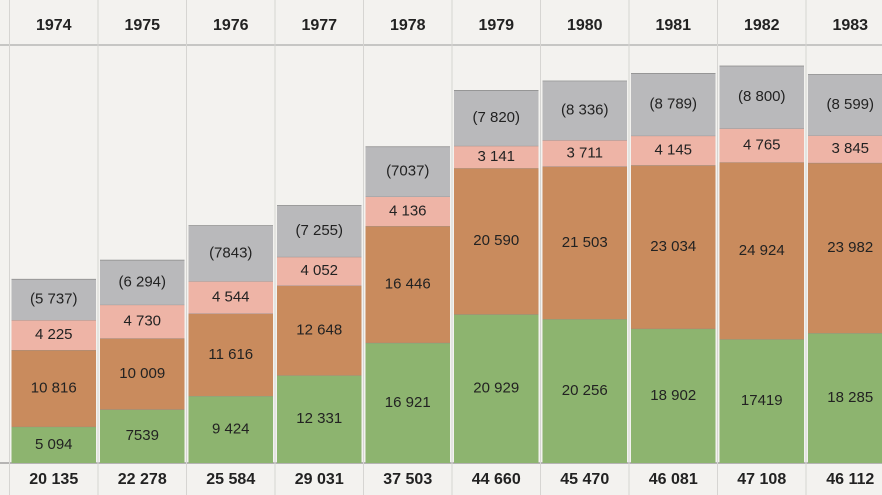 The image size is (882, 495). Describe the element at coordinates (850, 148) in the screenshot. I see `value-label: 3 845` at that location.